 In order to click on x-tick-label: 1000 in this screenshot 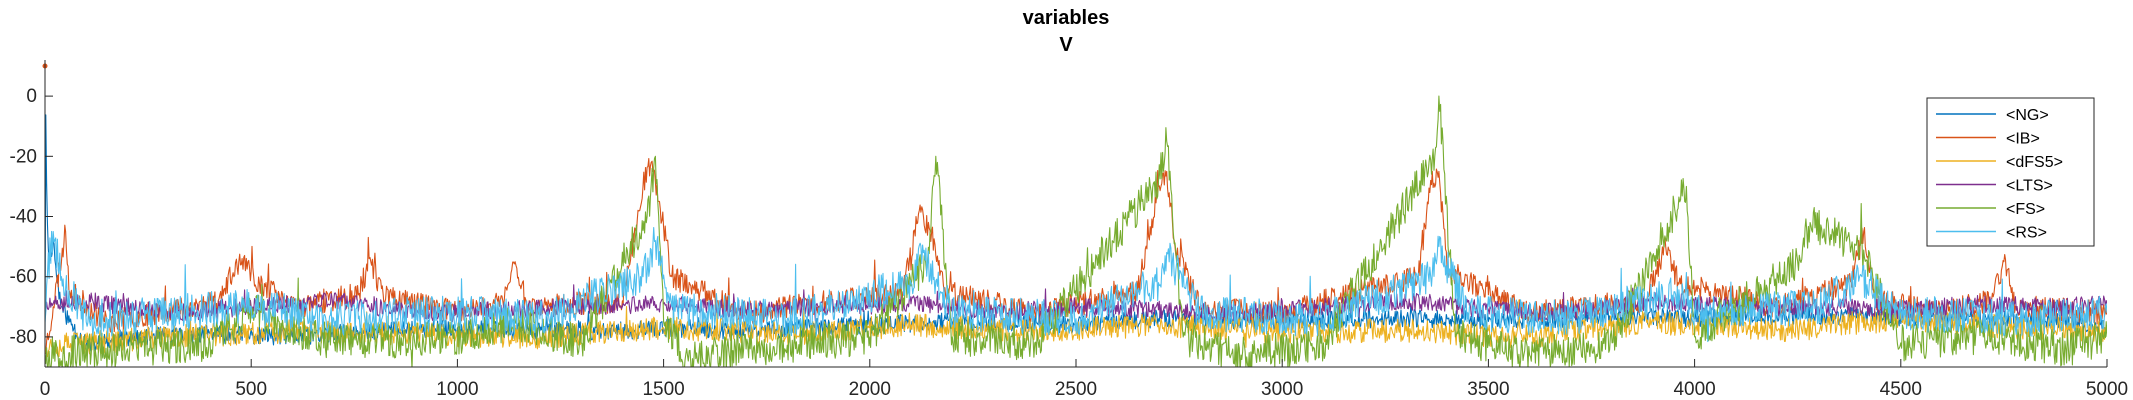, I will do `click(457, 389)`.